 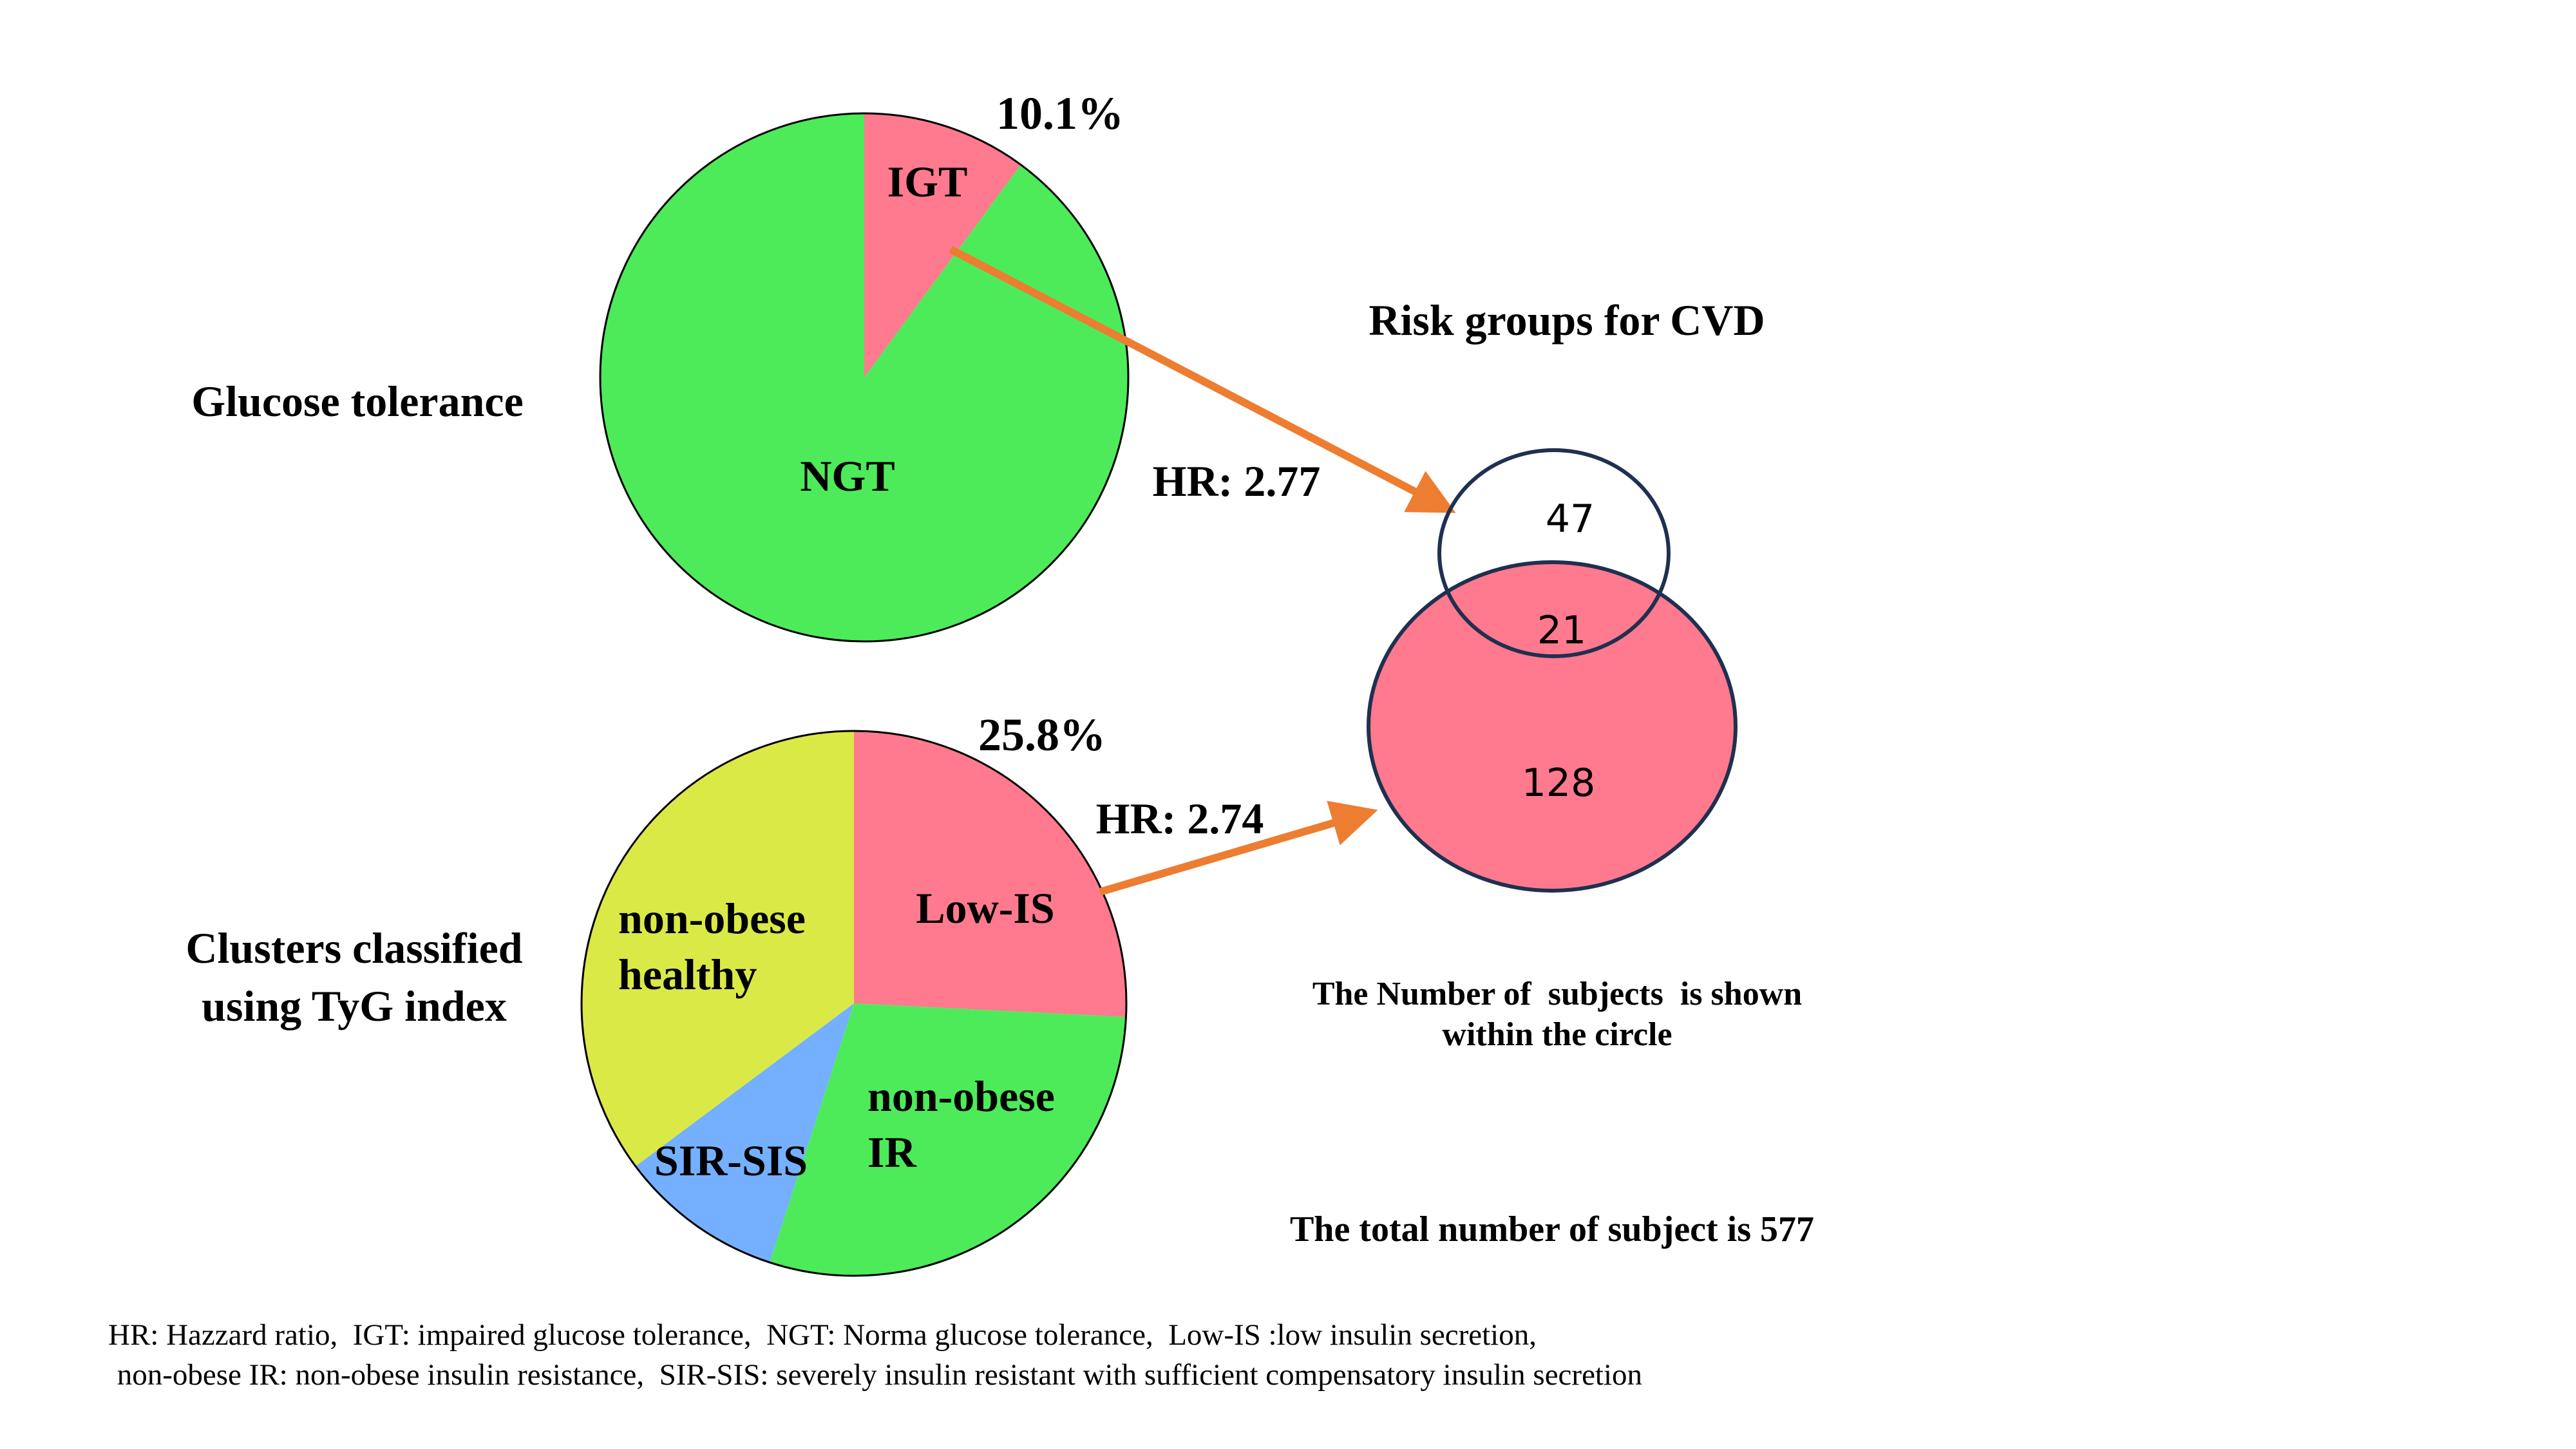 I want to click on pie-slice-ngt, so click(x=865, y=377).